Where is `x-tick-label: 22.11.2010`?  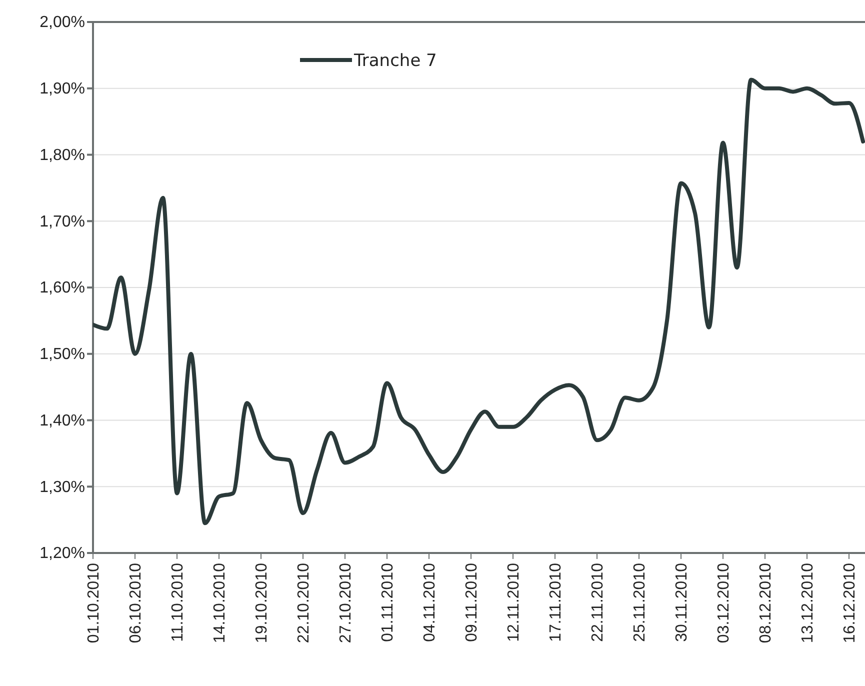
x-tick-label: 22.11.2010 is located at coordinates (598, 602).